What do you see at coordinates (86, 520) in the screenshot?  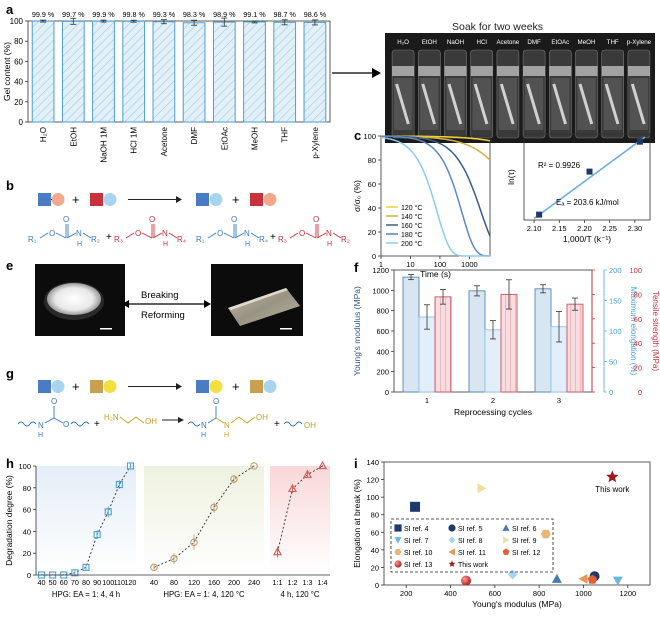 I see `section-background` at bounding box center [86, 520].